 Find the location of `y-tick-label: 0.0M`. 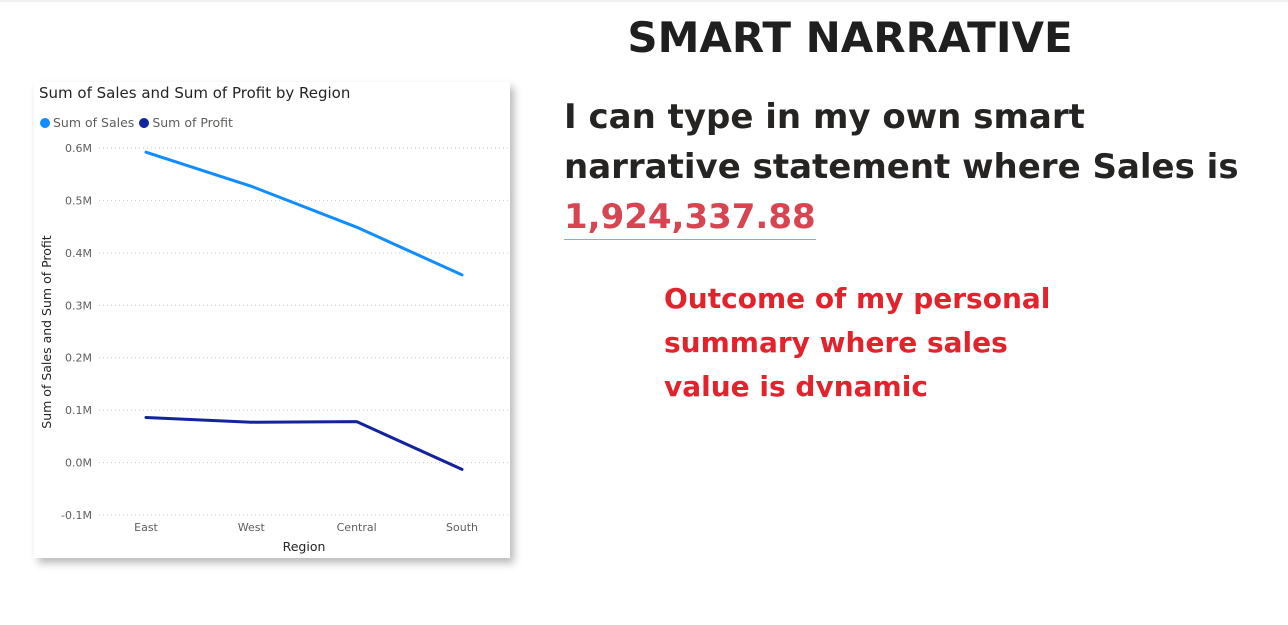

y-tick-label: 0.0M is located at coordinates (78, 463).